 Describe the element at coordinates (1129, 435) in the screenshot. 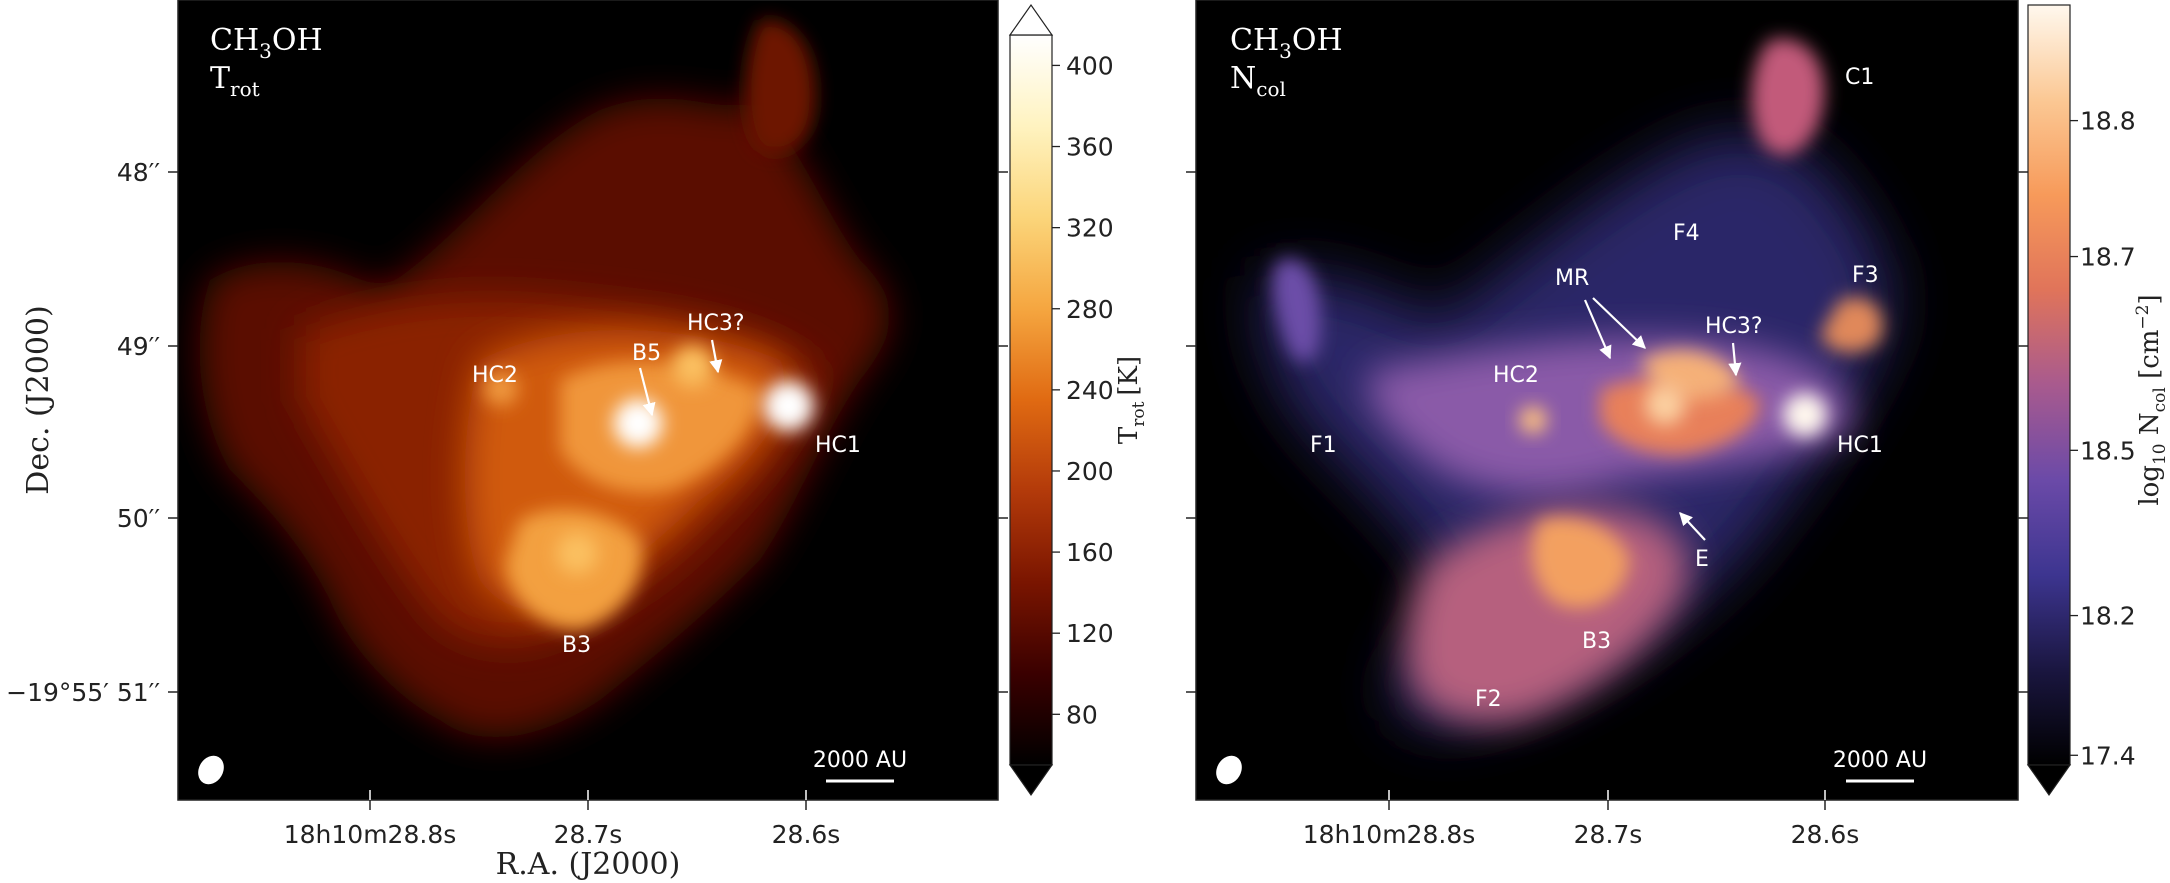

I see `cbar-label-main: T` at that location.